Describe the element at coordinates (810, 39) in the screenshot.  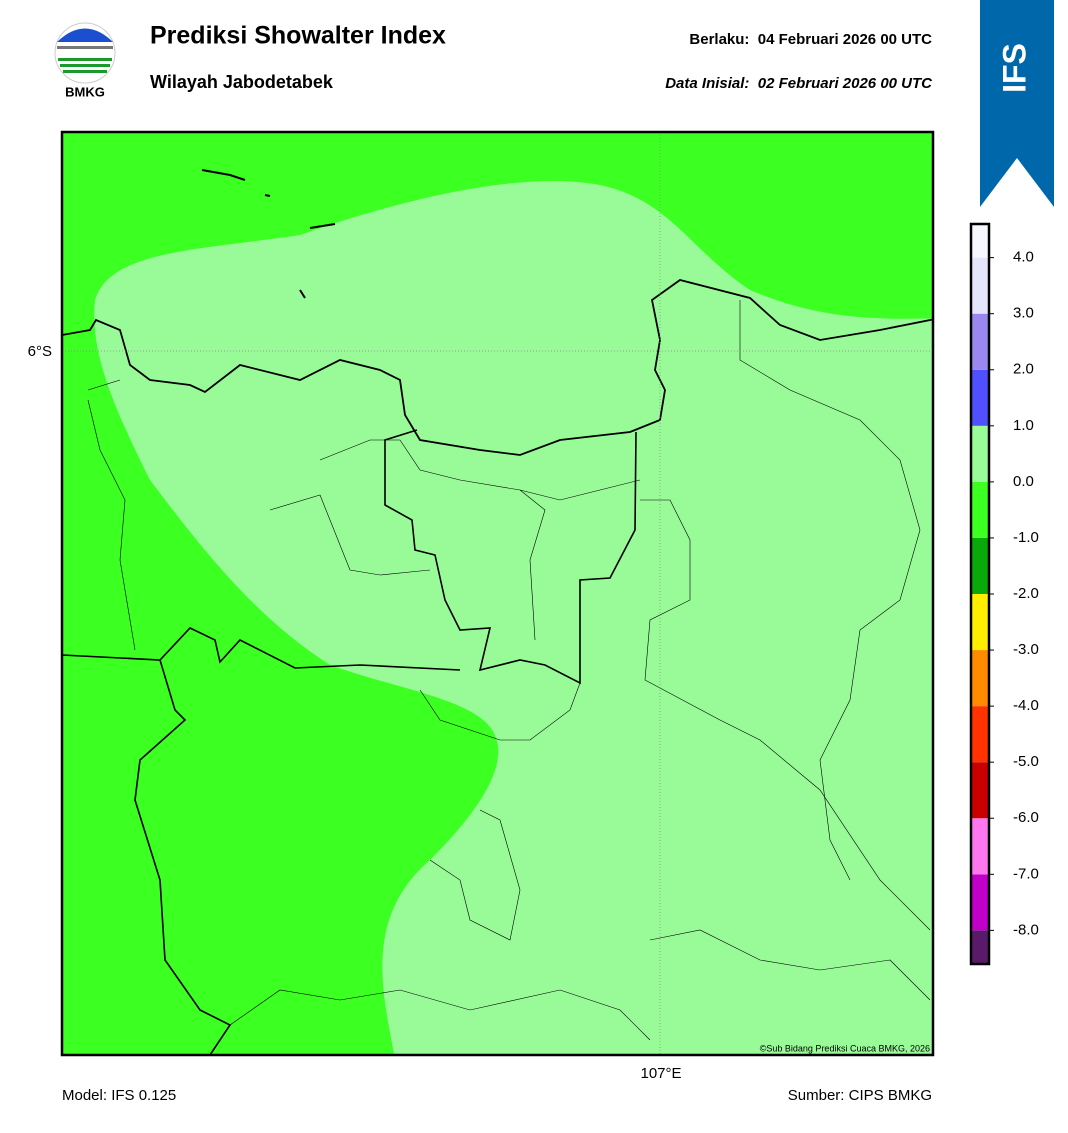
I see `valid-time: Berlaku: 04 Februari 2026 00 UTC` at that location.